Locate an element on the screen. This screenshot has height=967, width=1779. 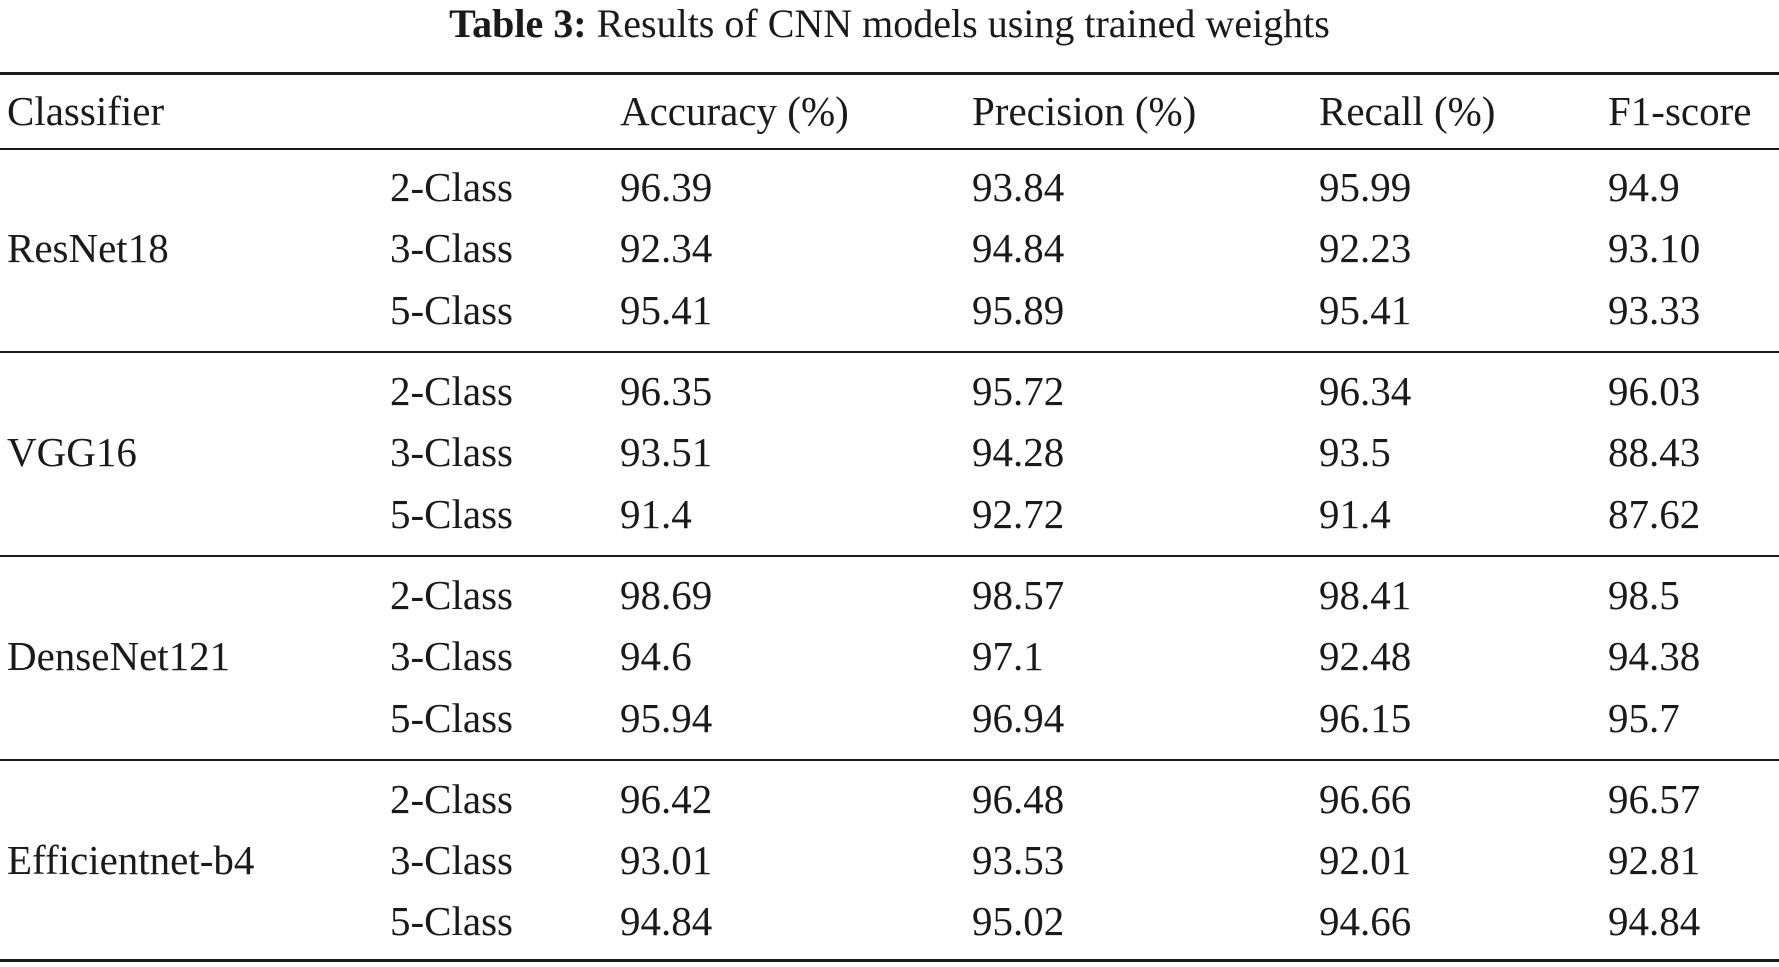
precision-value: 95.02 is located at coordinates (1018, 921).